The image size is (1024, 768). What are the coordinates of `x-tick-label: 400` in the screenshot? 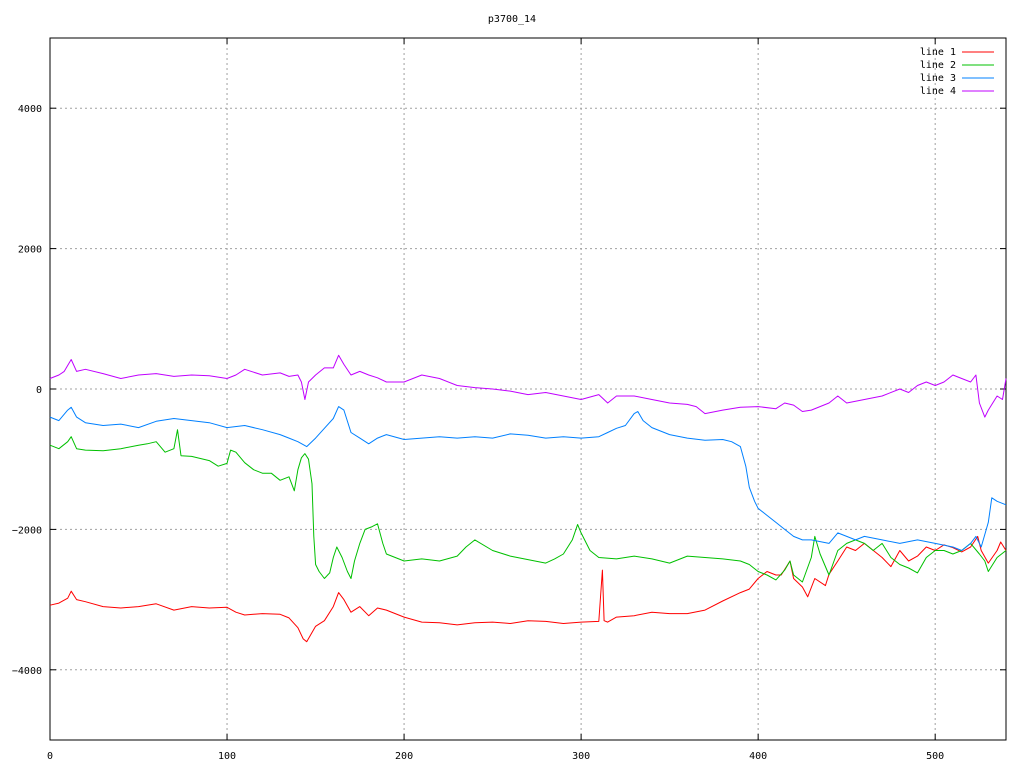 It's located at (758, 756).